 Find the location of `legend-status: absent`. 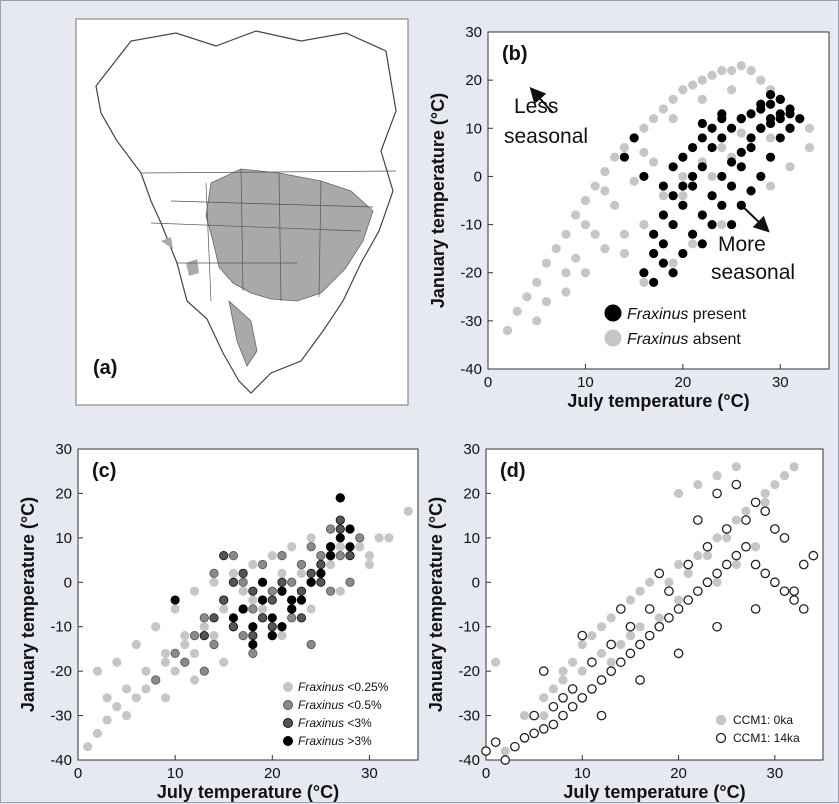

legend-status: absent is located at coordinates (714, 339).